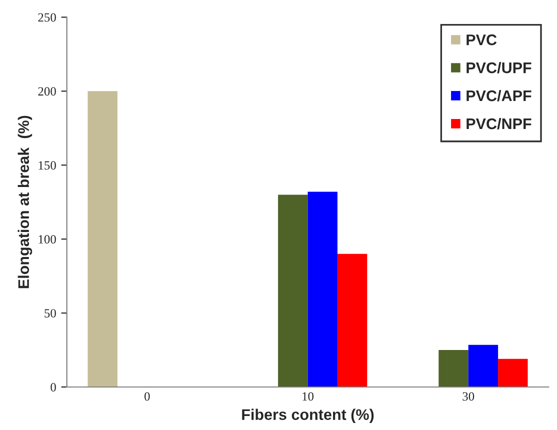 The width and height of the screenshot is (557, 430). Describe the element at coordinates (53, 387) in the screenshot. I see `y-tick-label: 0` at that location.